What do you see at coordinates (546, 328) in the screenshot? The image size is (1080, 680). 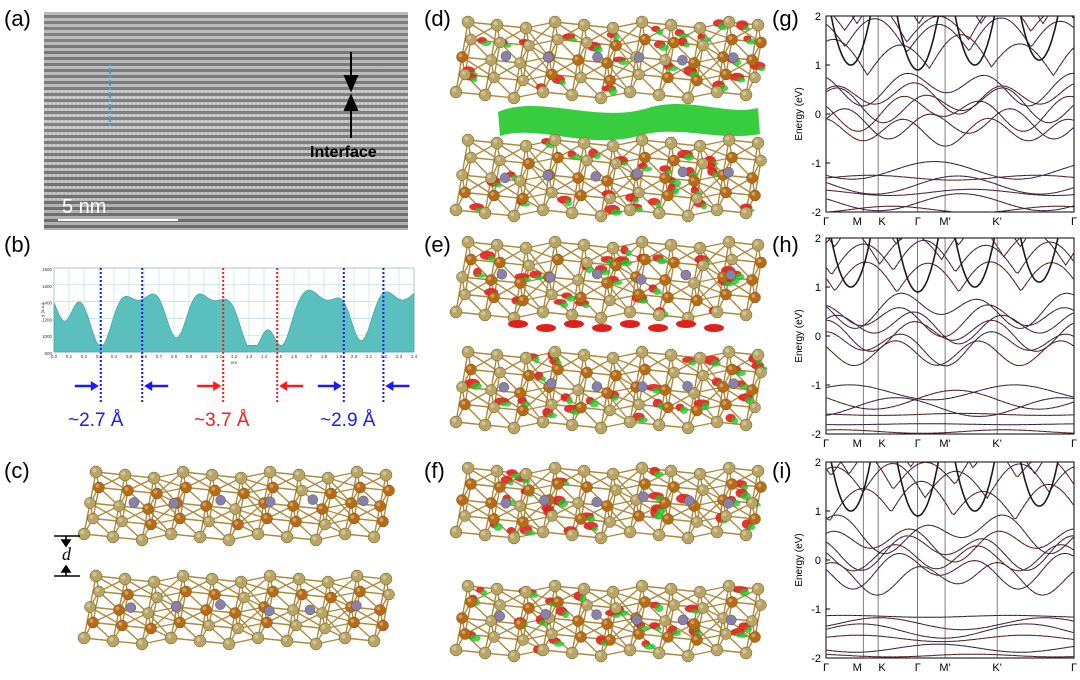 I see `interface-charge-lobe` at bounding box center [546, 328].